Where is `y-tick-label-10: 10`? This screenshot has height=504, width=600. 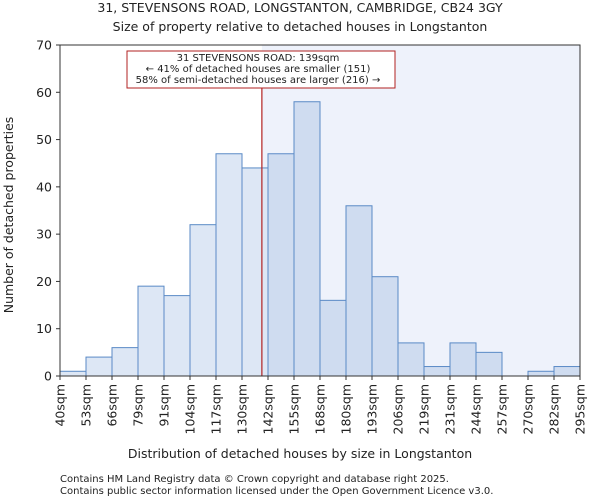 y-tick-label-10: 10 is located at coordinates (44, 328).